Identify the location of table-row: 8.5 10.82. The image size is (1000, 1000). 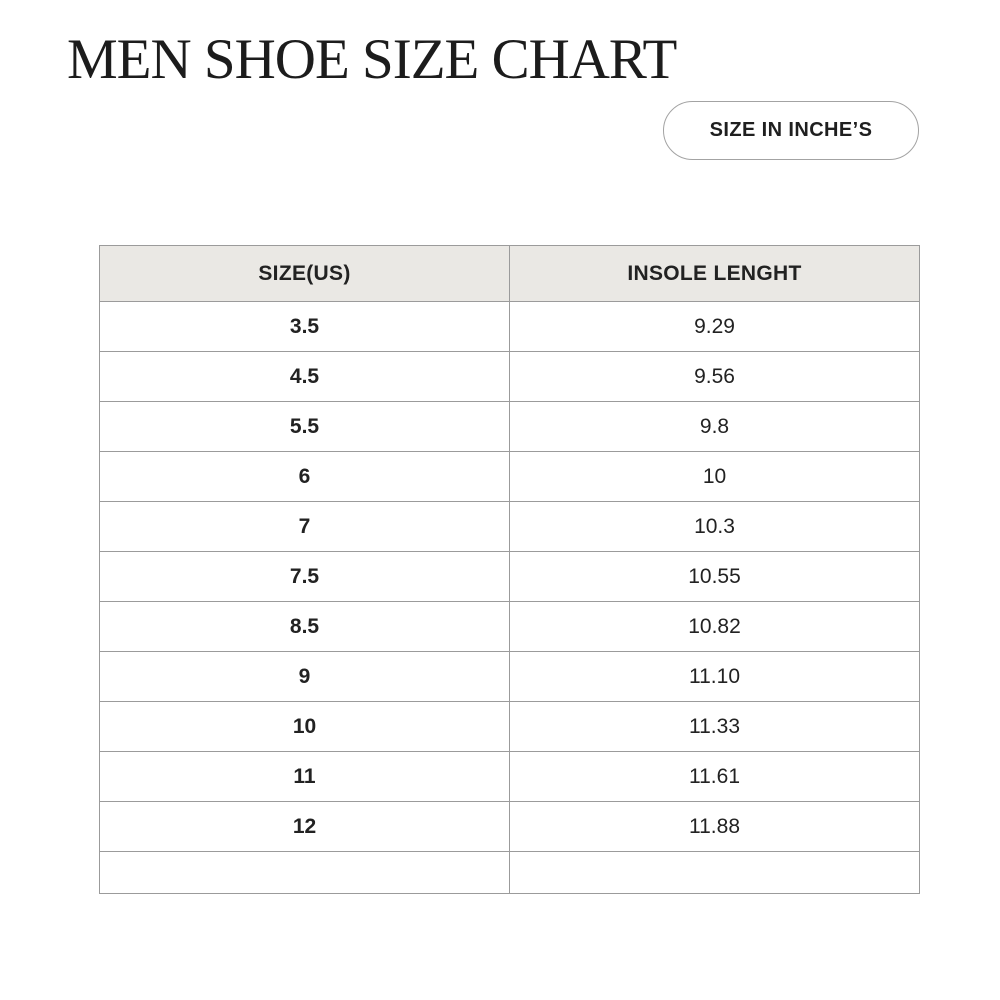
(509, 626).